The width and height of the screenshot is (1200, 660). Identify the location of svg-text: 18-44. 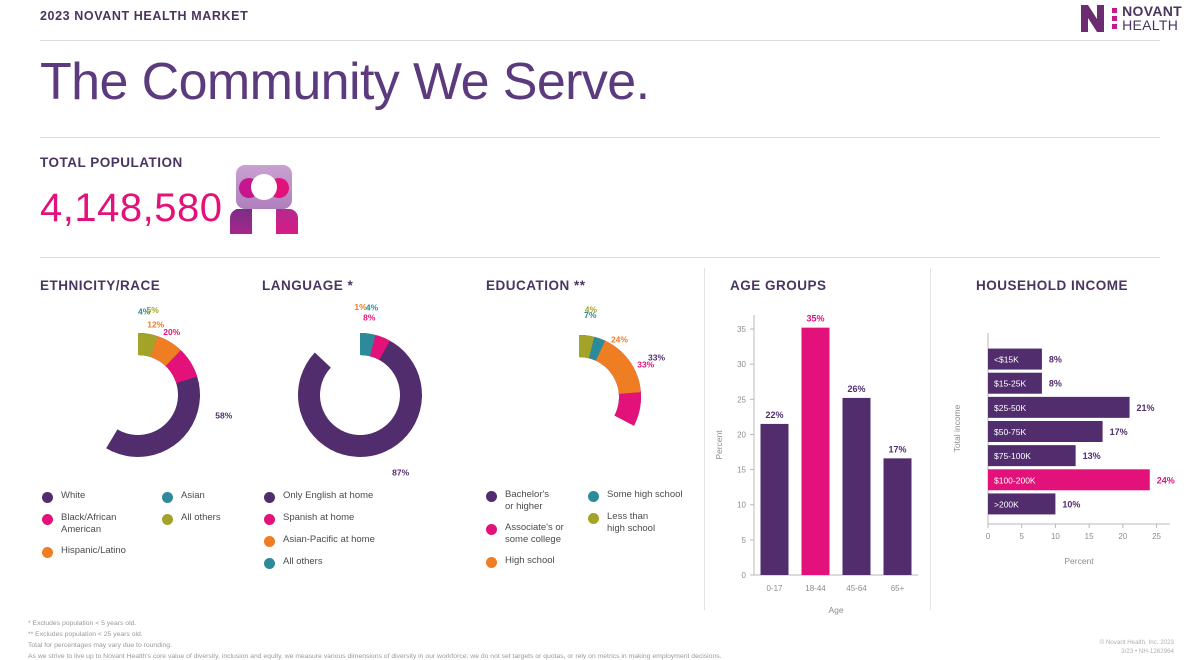
(815, 588).